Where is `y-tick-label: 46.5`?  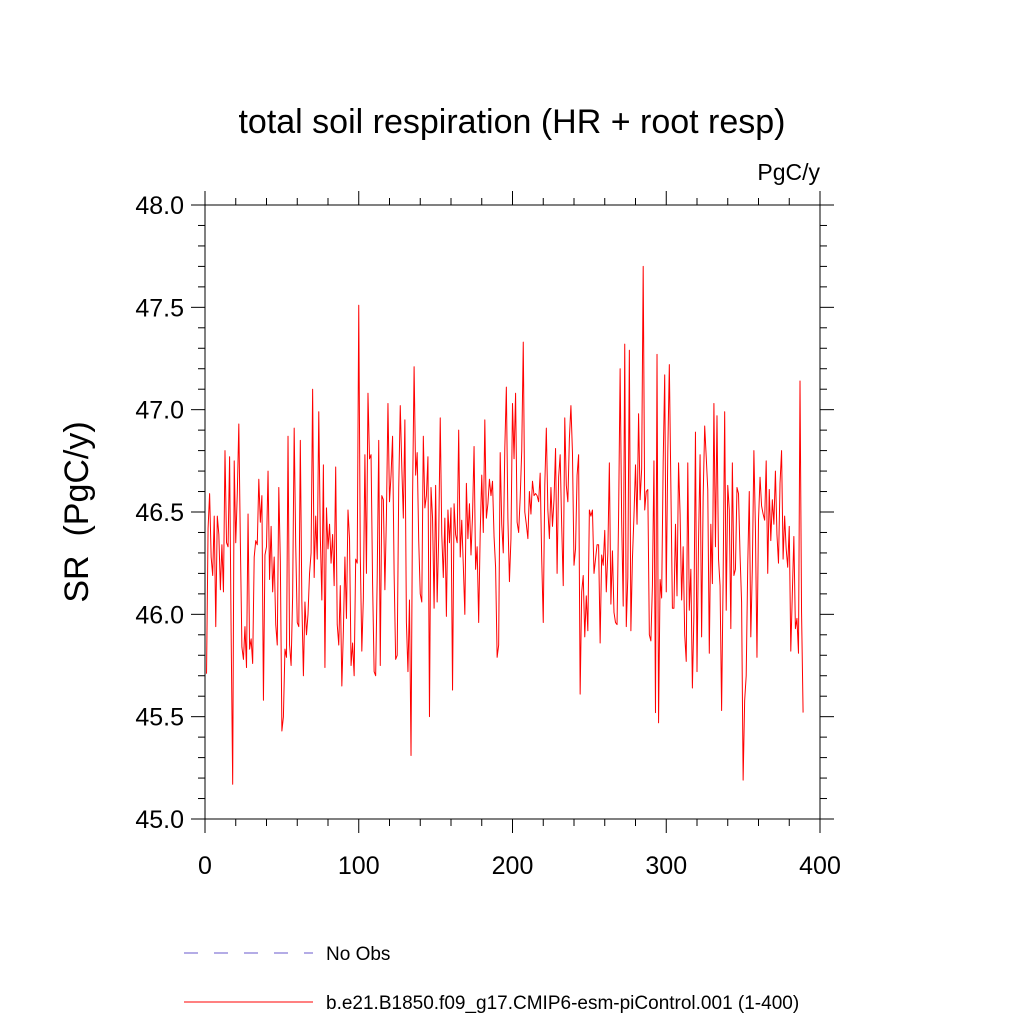 y-tick-label: 46.5 is located at coordinates (159, 513).